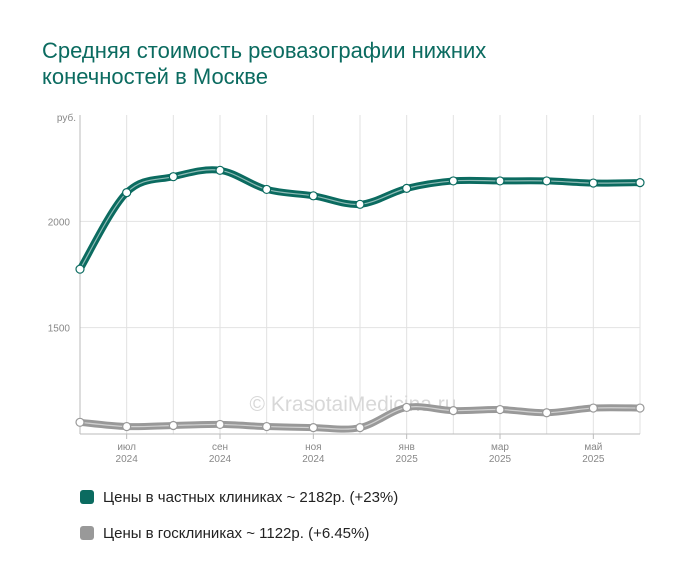 The width and height of the screenshot is (700, 578). I want to click on legend-label-public: Цены в госклиниках ~ 1122р. (+6.45%), so click(236, 533).